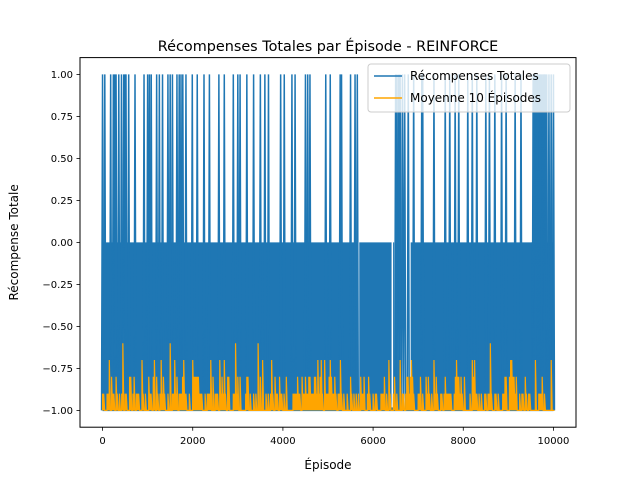 This screenshot has width=640, height=485. What do you see at coordinates (192, 441) in the screenshot?
I see `x-tick-label-1: 2000` at bounding box center [192, 441].